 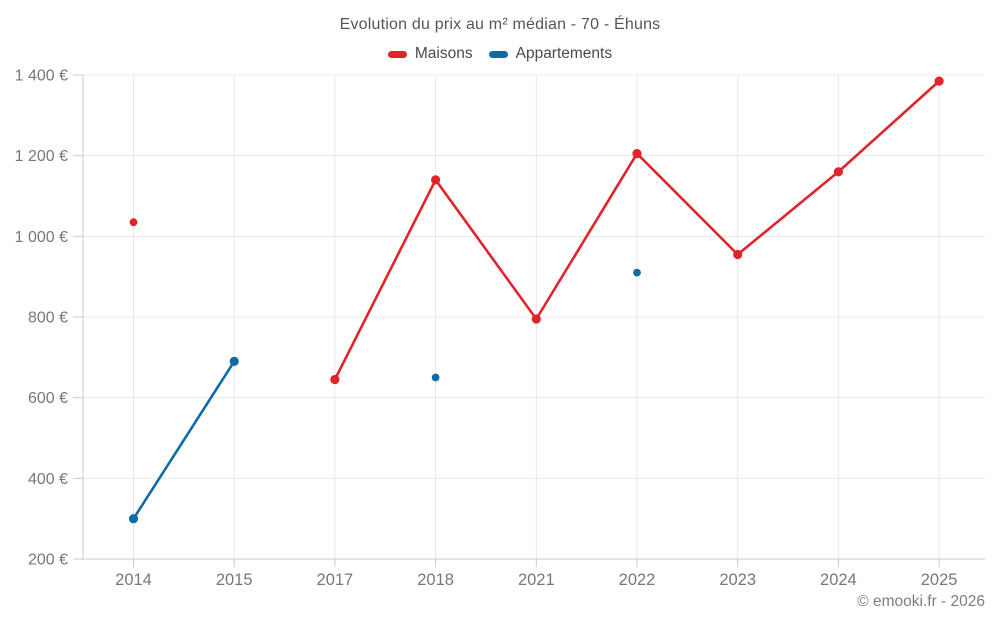 I want to click on legend: Maisons Appartements, so click(x=500, y=54).